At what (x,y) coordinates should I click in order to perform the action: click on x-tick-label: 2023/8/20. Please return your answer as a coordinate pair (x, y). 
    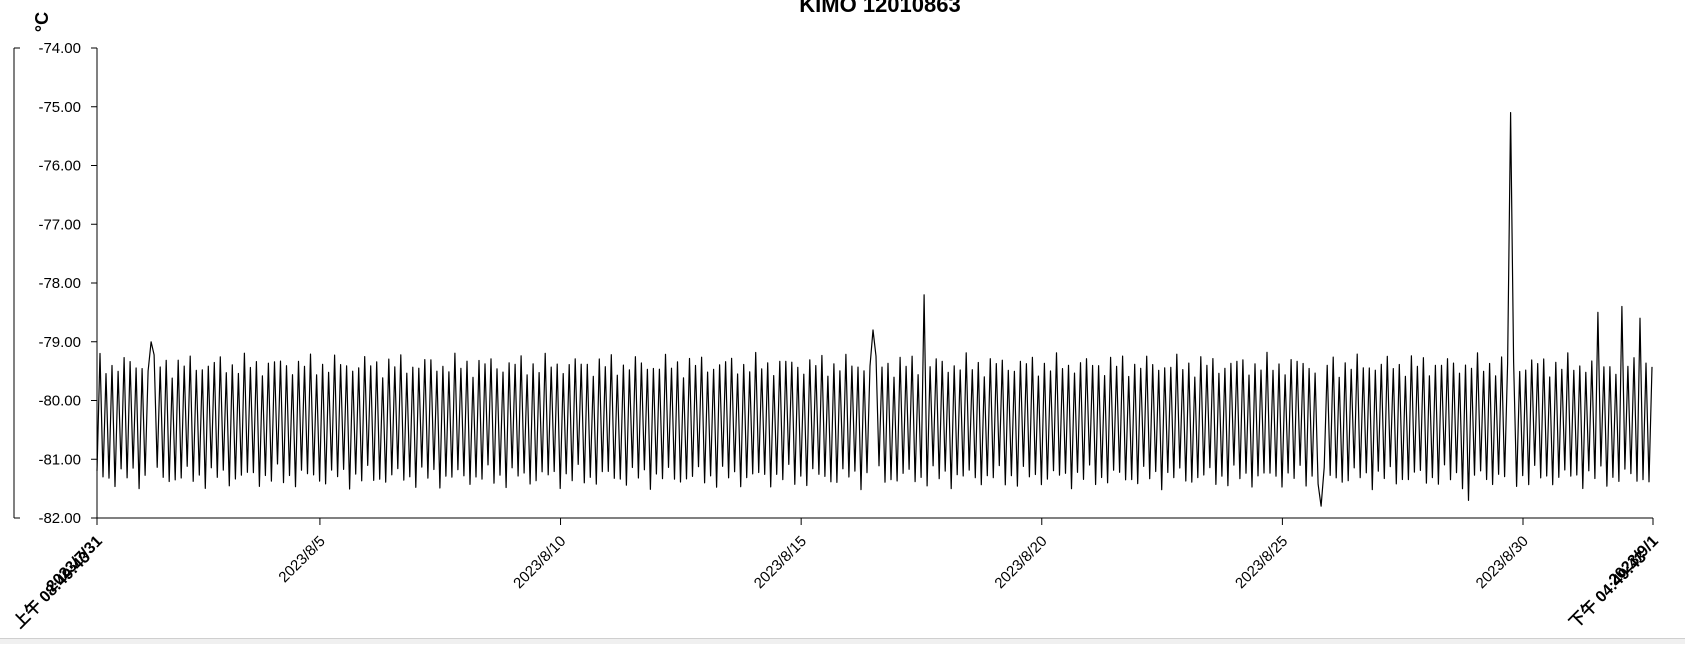
    Looking at the image, I should click on (1020, 562).